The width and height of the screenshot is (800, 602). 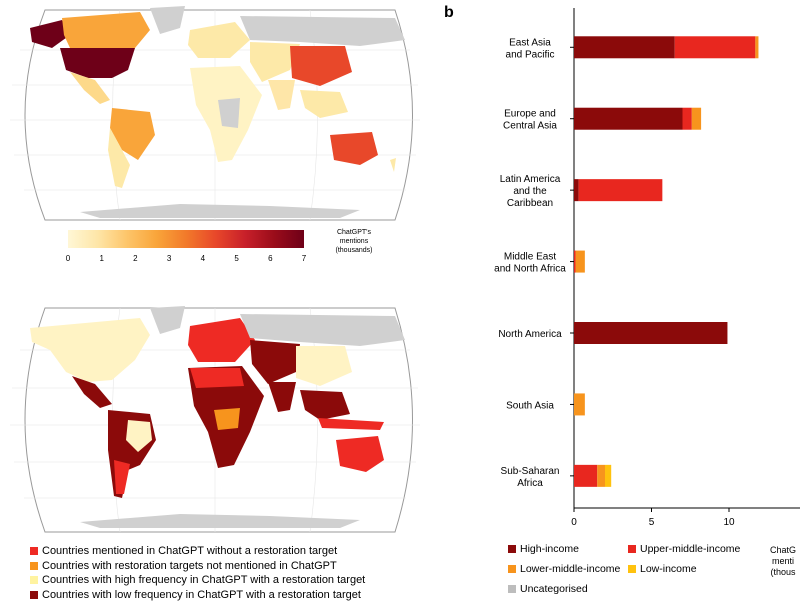 I want to click on bar-legend-item: Low-income, so click(x=662, y=569).